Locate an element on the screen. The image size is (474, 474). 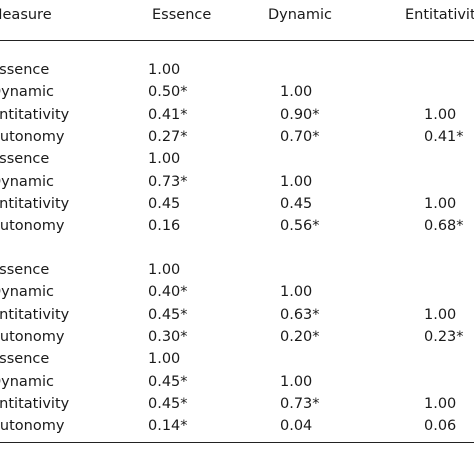
essence-cell: 0.30* is located at coordinates (168, 336).